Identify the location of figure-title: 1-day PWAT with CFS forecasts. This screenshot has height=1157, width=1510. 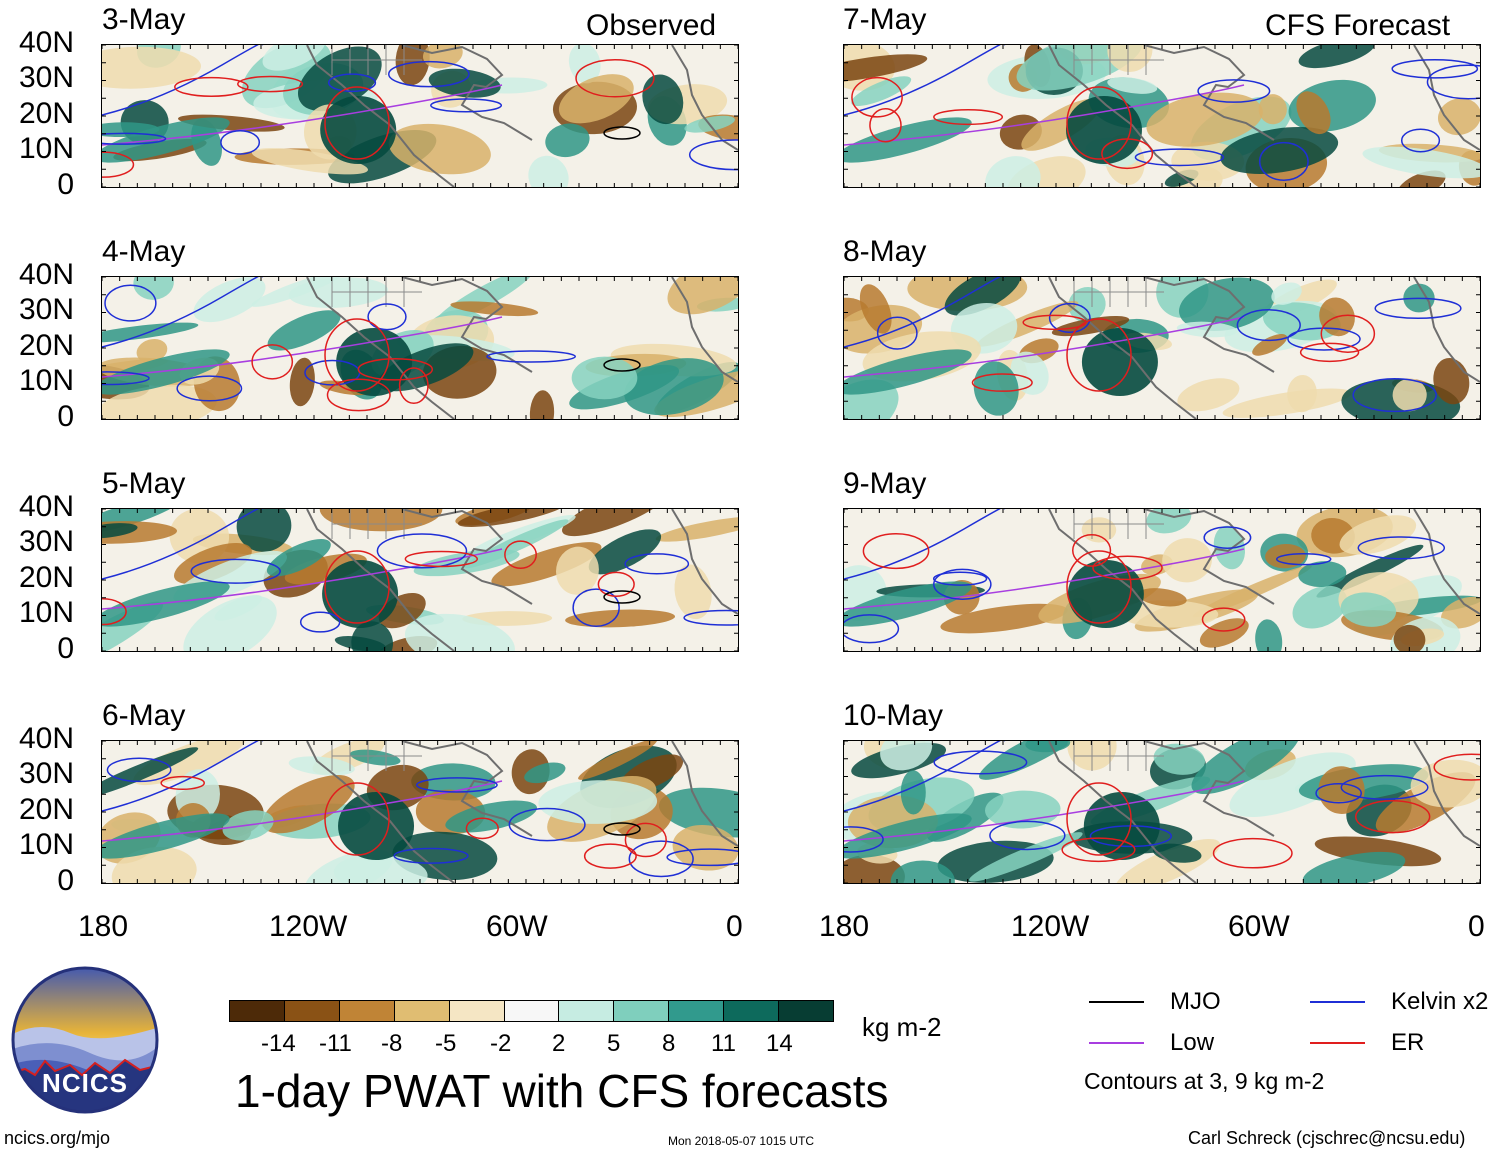
(562, 1091).